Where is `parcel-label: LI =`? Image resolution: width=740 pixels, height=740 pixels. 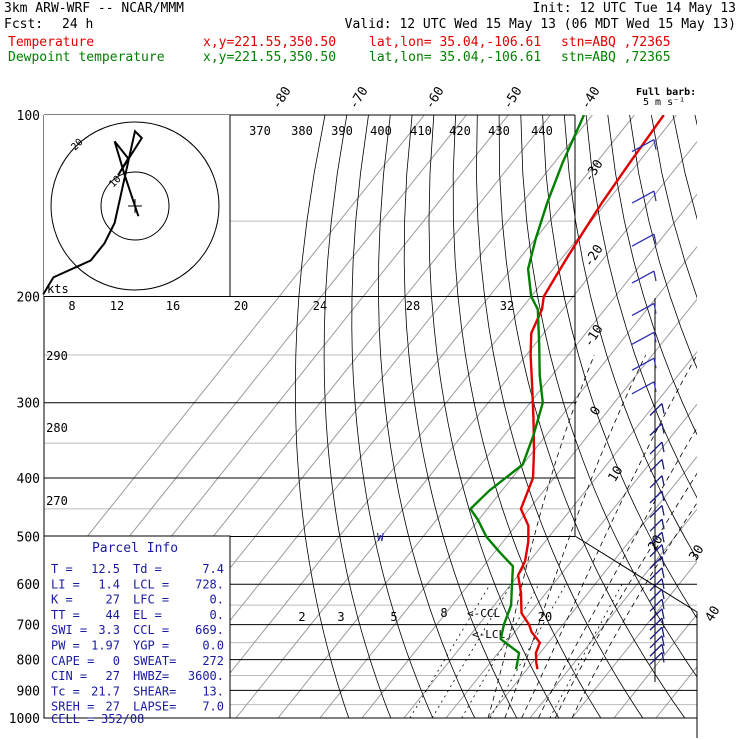
parcel-label: LI = is located at coordinates (65, 584).